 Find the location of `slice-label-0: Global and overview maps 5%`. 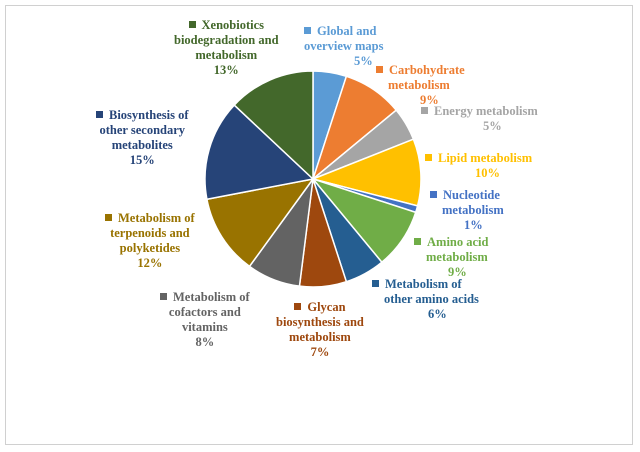

slice-label-0: Global and overview maps 5% is located at coordinates (344, 46).